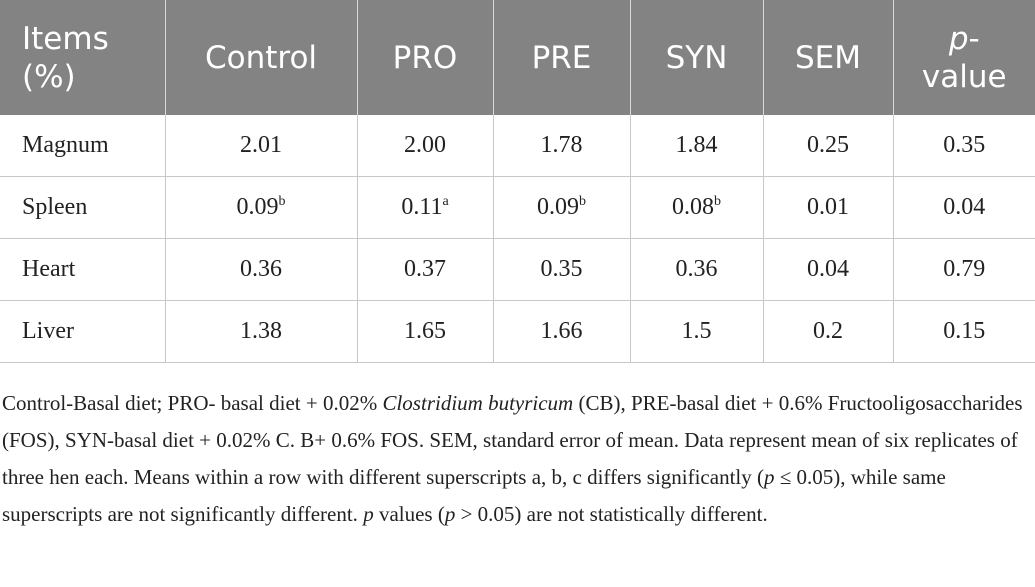 The image size is (1035, 587). What do you see at coordinates (696, 331) in the screenshot?
I see `value-cell: 1.5` at bounding box center [696, 331].